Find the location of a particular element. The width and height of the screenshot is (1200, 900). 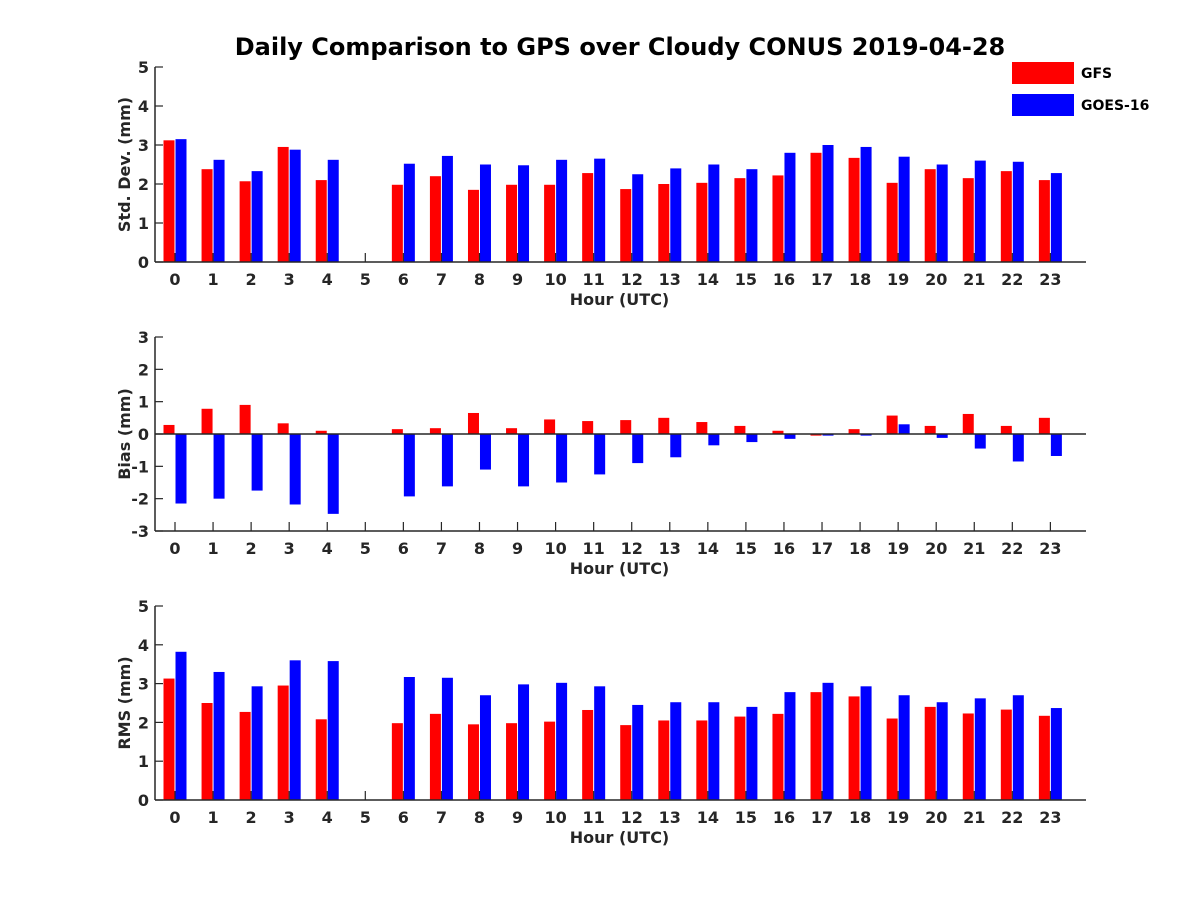

bias-xtick-label: 19 is located at coordinates (898, 548).